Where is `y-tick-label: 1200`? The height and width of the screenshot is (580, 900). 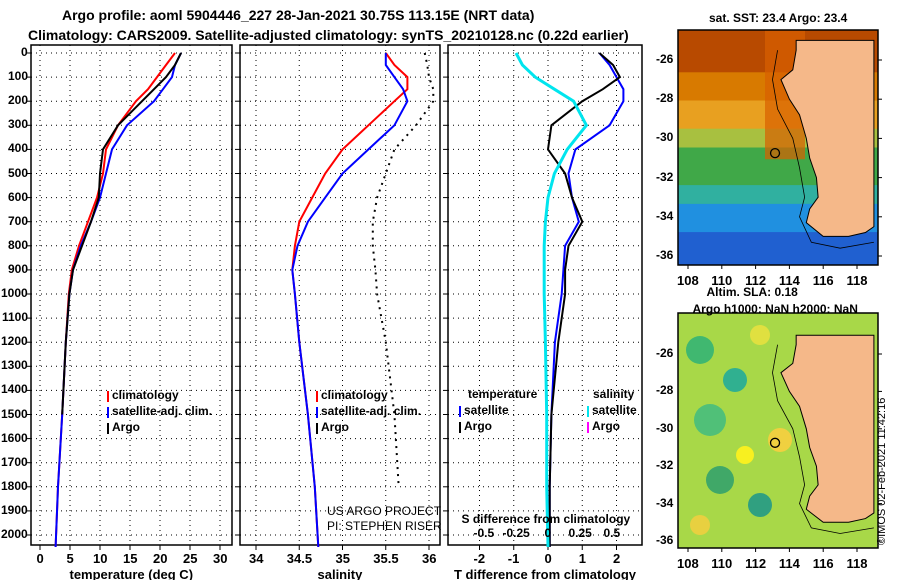
y-tick-label: 1200 is located at coordinates (14, 341).